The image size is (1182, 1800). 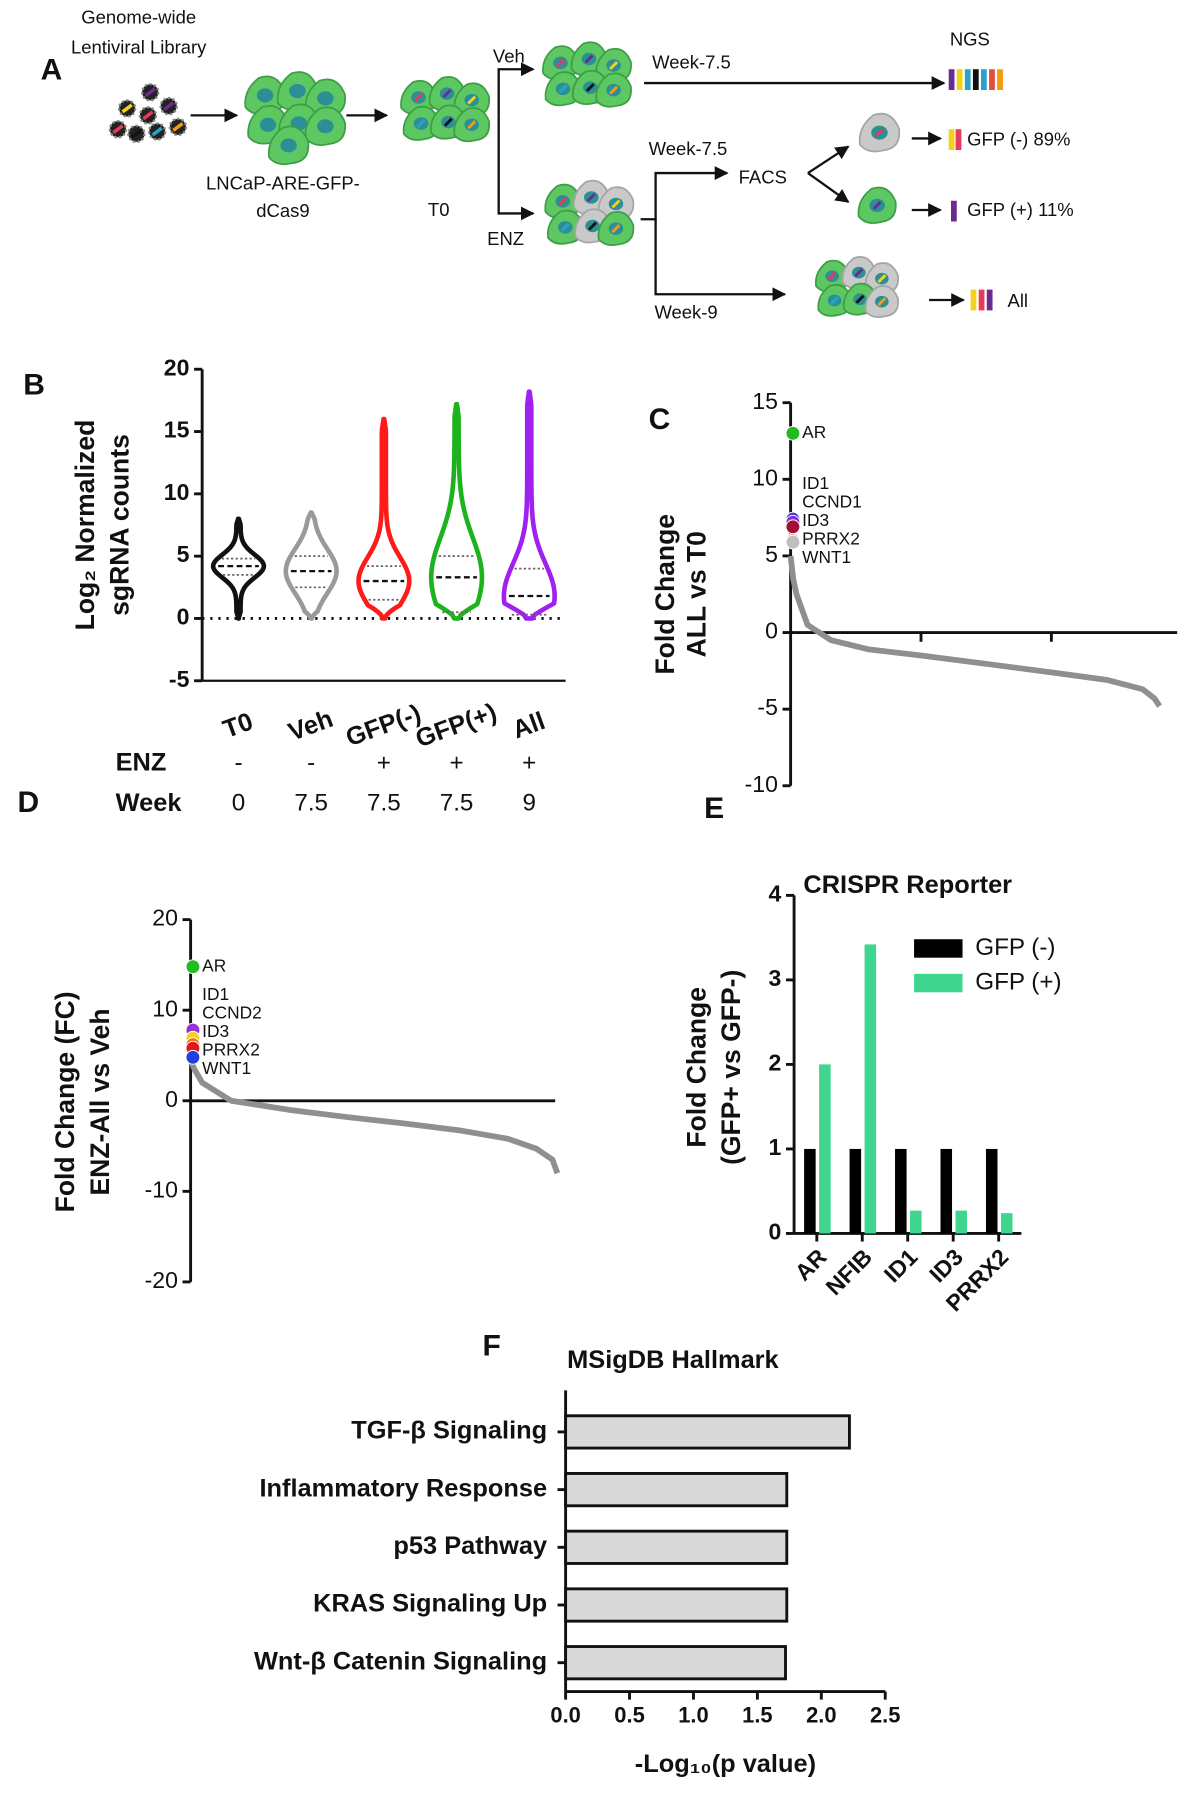 I want to click on legend-label: GFP (+), so click(x=1018, y=981).